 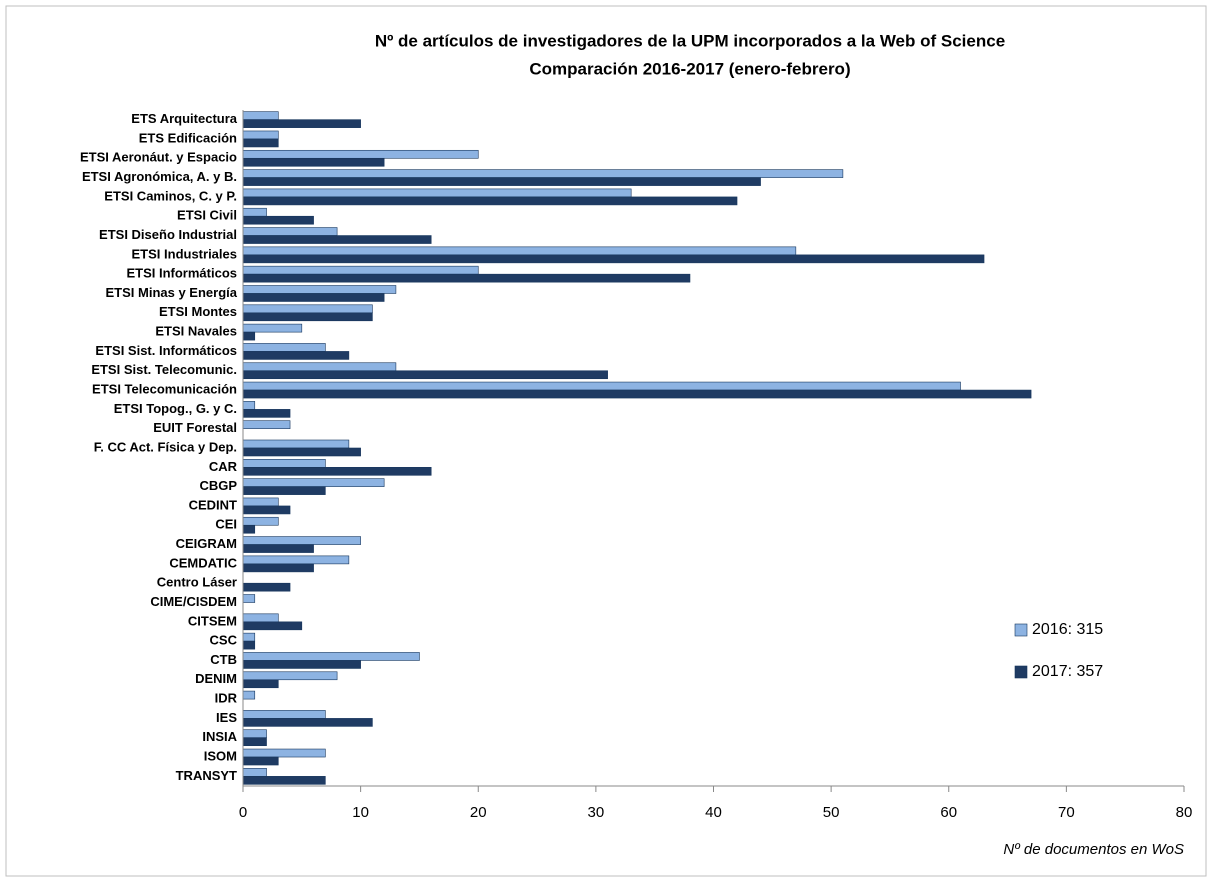 I want to click on x-tick-label: 60, so click(x=948, y=812).